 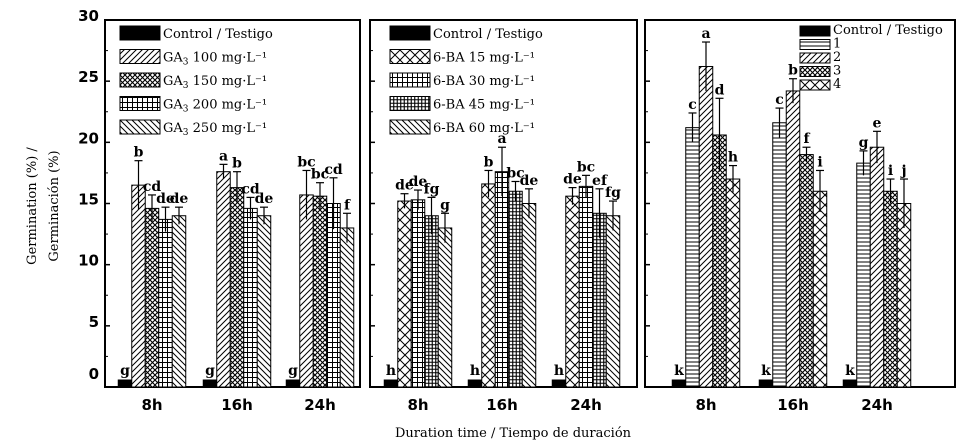 I want to click on legend-label-name: 6-BA 15 mg·L⁻¹, so click(x=484, y=58).